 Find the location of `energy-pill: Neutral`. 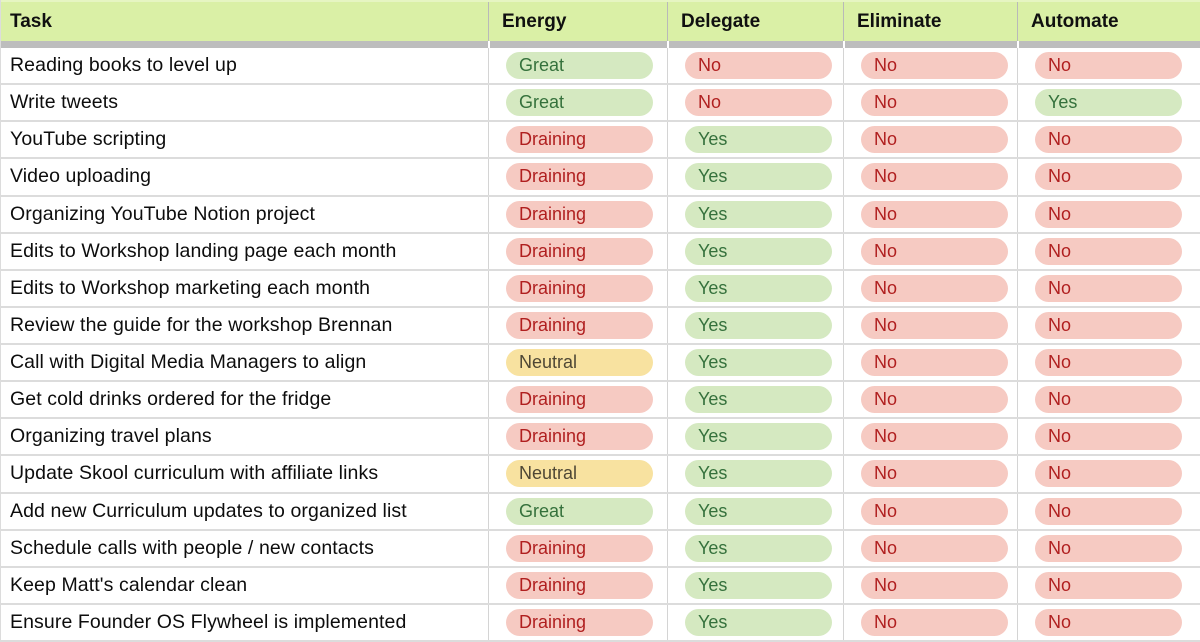

energy-pill: Neutral is located at coordinates (579, 363).